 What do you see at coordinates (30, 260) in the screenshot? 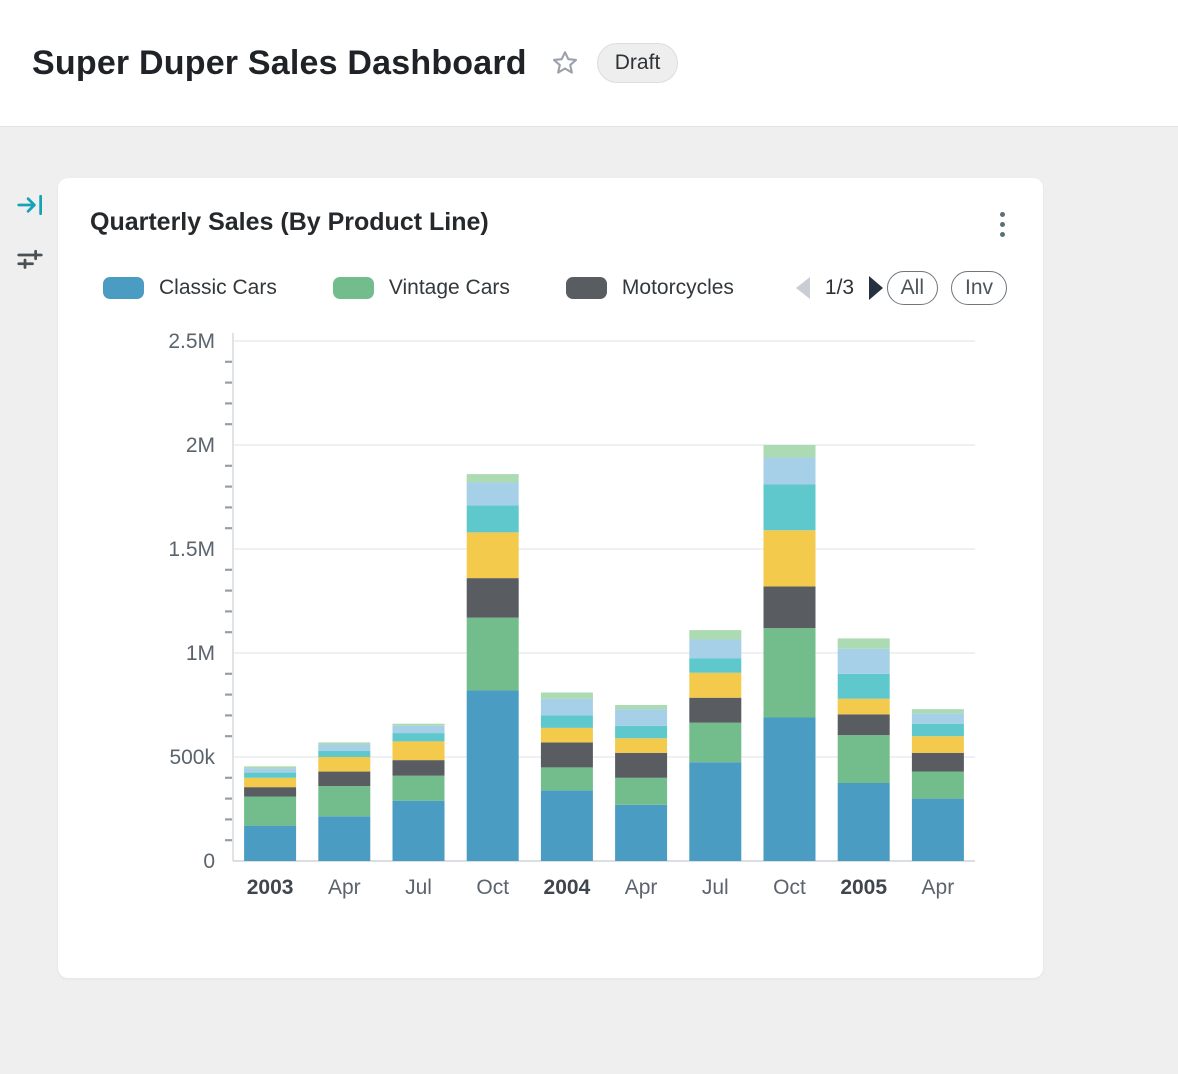
I see `filter-icon` at bounding box center [30, 260].